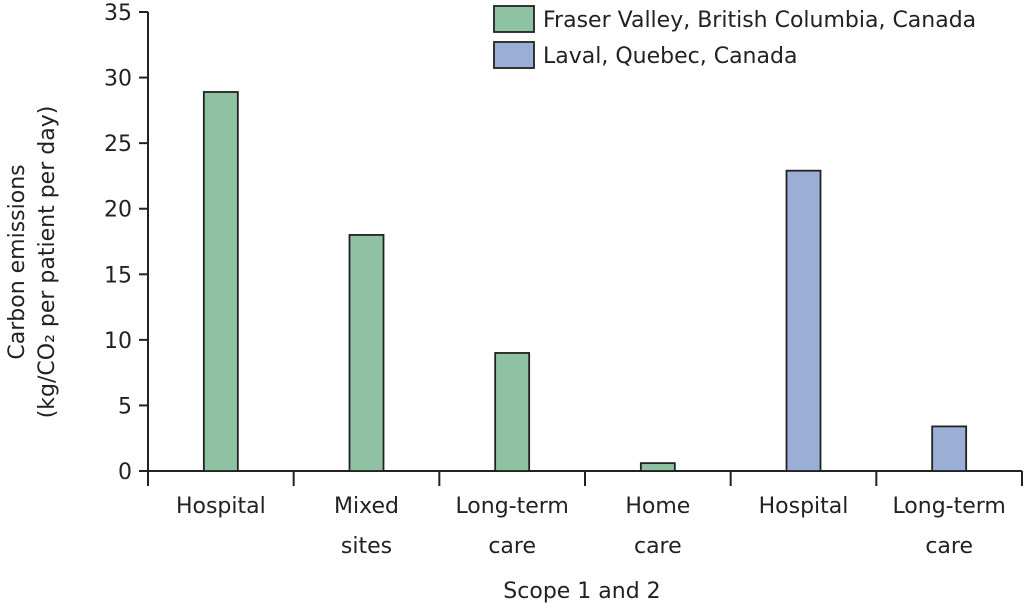  I want to click on x-category-label: Mixed, so click(366, 506).